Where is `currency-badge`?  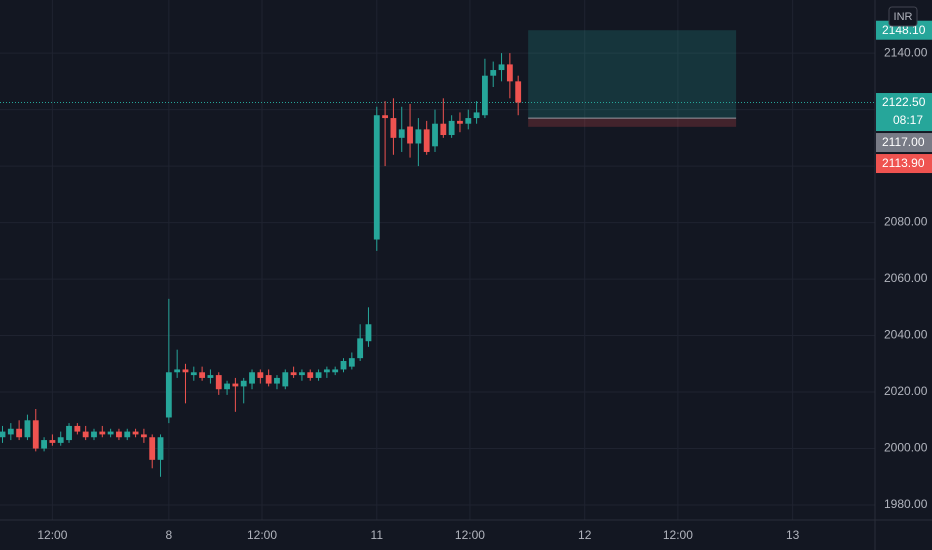 currency-badge is located at coordinates (903, 16).